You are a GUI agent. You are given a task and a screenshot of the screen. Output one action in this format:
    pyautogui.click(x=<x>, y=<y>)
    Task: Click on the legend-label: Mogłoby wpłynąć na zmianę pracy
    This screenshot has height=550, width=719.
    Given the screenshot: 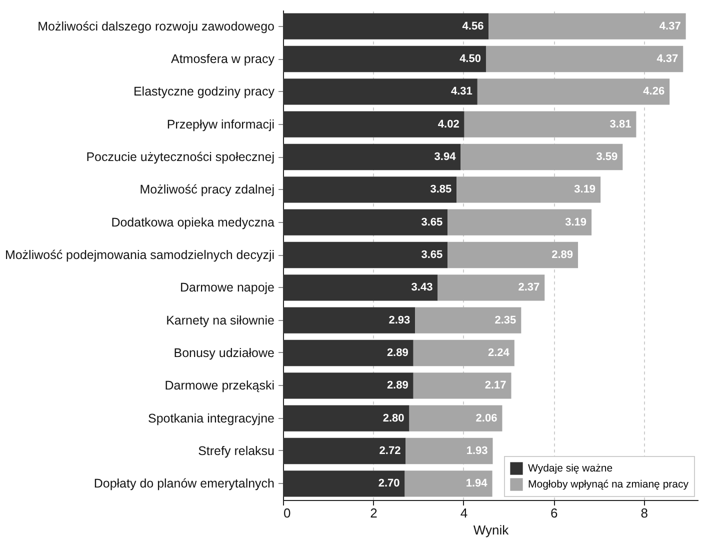 What is the action you would take?
    pyautogui.click(x=609, y=484)
    